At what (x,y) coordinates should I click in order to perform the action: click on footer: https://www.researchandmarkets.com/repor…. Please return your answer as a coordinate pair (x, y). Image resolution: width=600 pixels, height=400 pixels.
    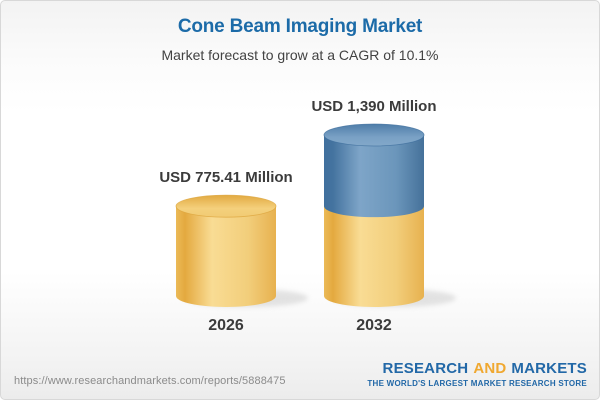
    Looking at the image, I should click on (300, 380).